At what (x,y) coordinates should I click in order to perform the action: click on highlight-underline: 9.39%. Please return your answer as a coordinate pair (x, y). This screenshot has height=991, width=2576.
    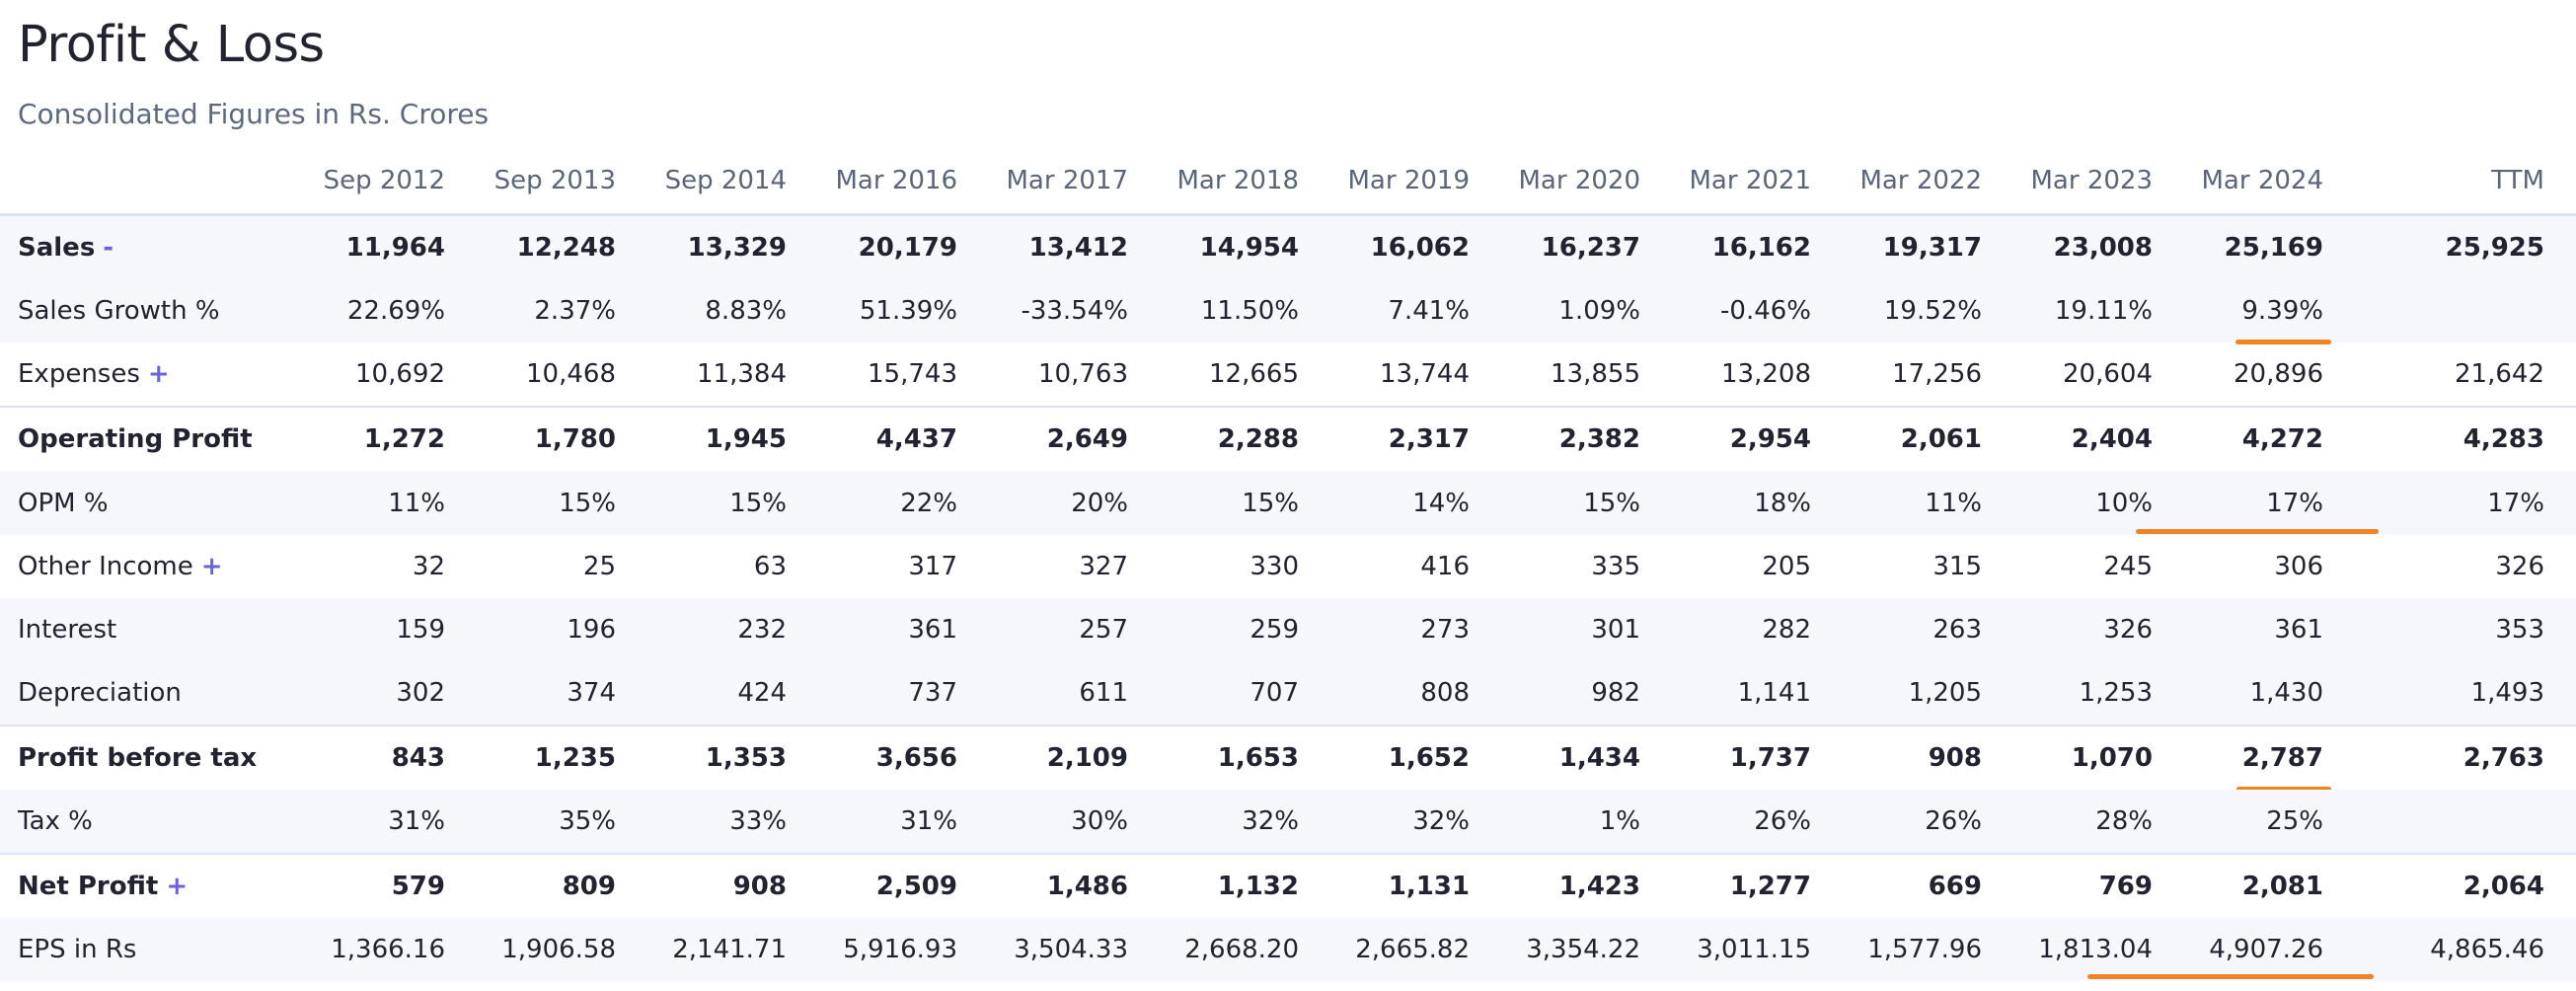
    Looking at the image, I should click on (2283, 320).